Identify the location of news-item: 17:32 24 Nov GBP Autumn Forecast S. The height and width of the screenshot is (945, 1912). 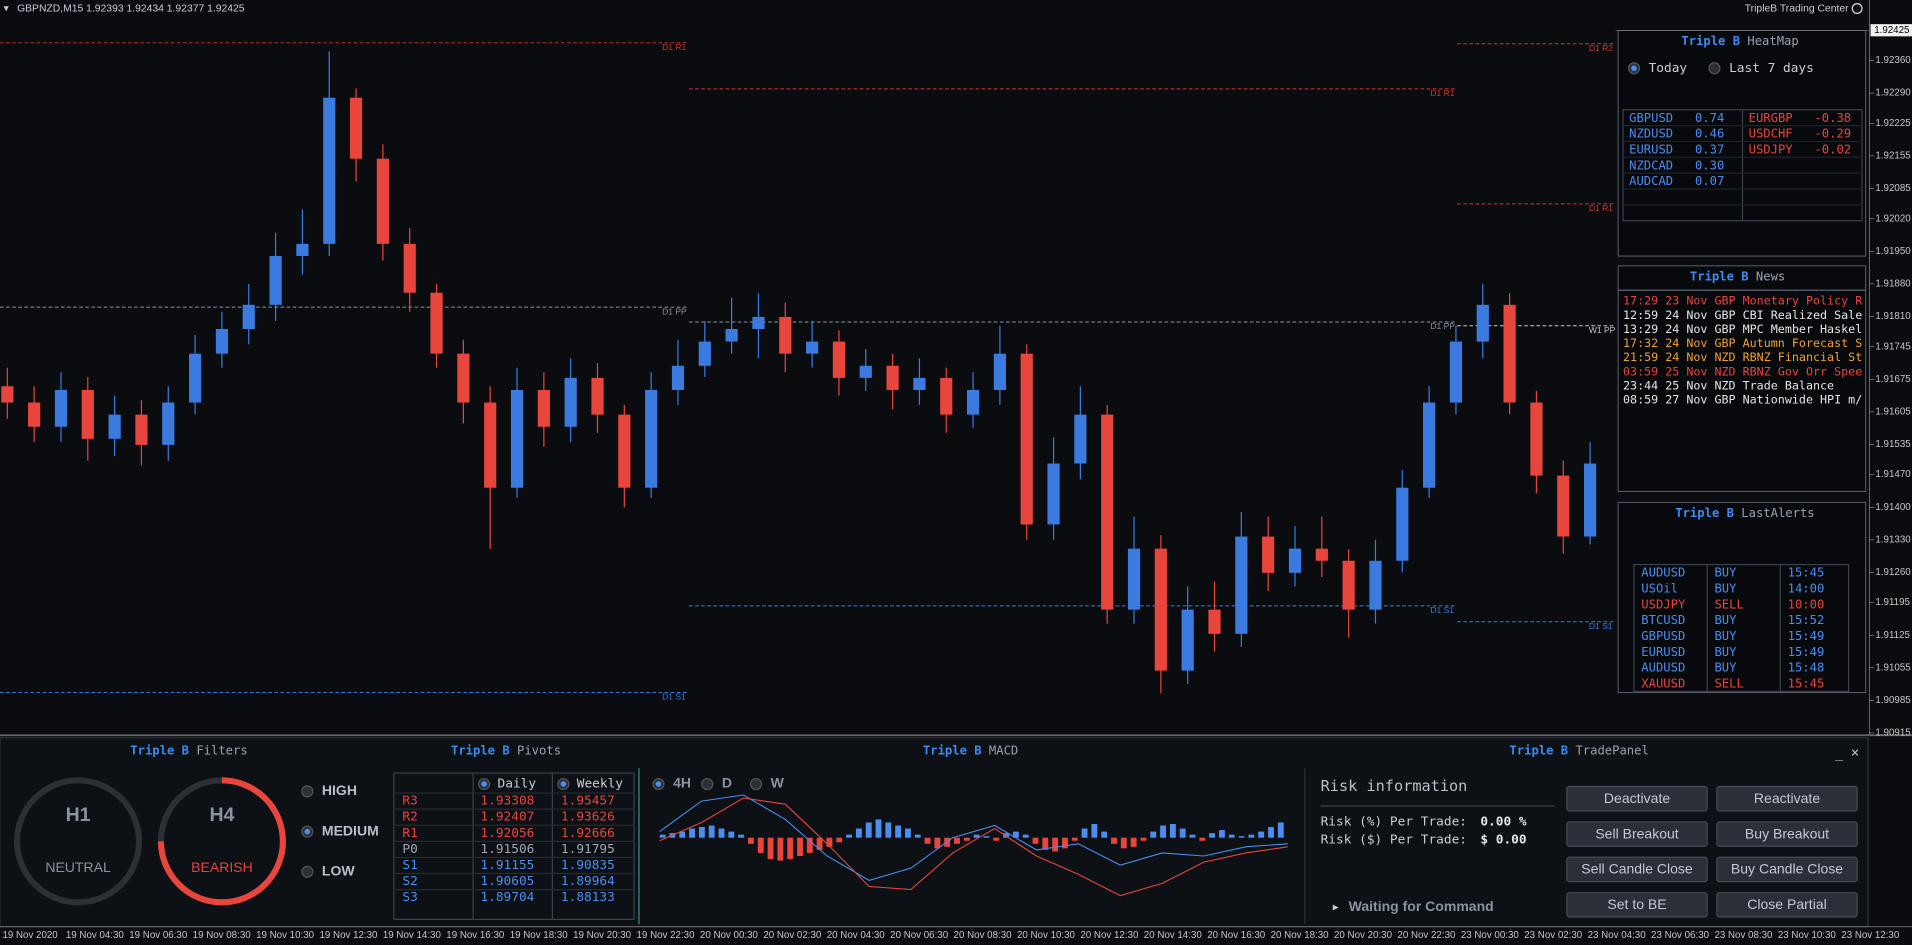
(1742, 343).